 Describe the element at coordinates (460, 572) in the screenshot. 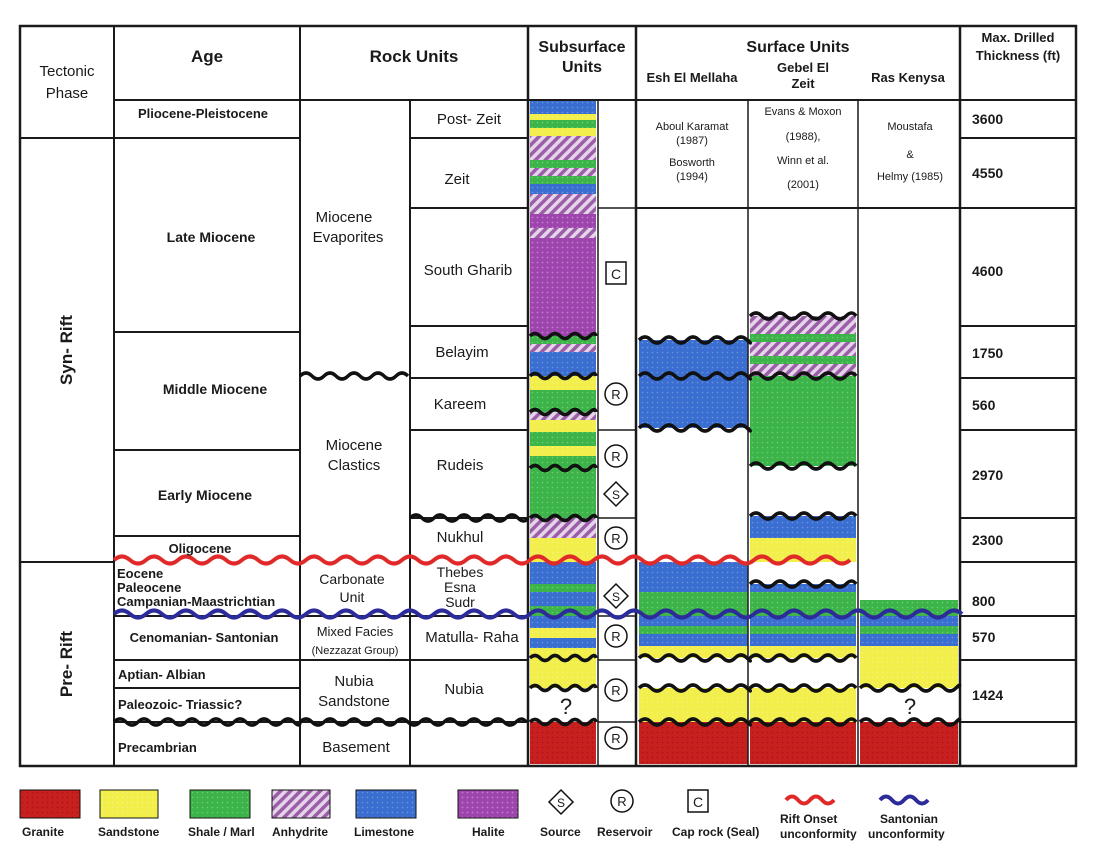

I see `formation-thebes: Thebes` at that location.